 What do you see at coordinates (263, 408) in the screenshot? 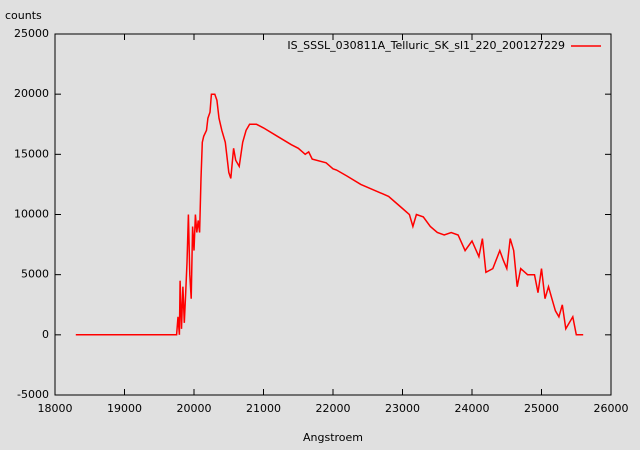
I see `x-tick-label: 21000` at bounding box center [263, 408].